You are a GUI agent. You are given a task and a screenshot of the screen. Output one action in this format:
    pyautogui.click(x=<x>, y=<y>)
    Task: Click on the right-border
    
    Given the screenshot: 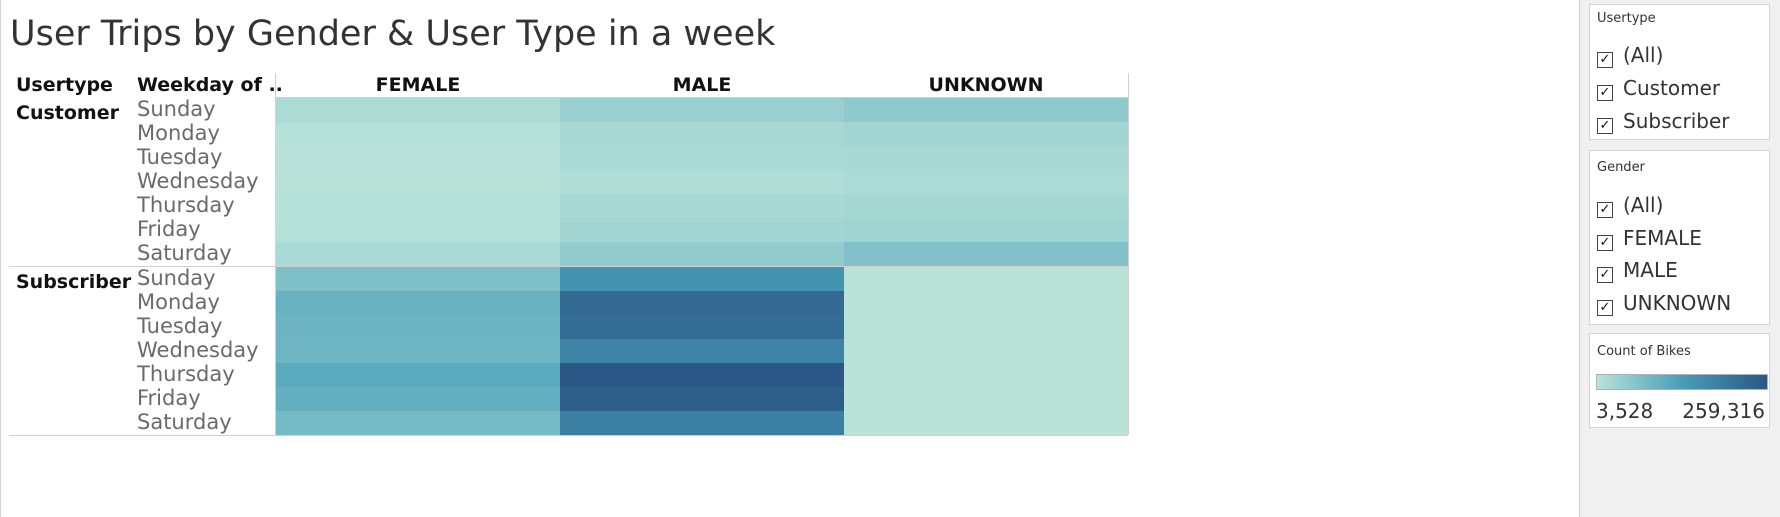 What is the action you would take?
    pyautogui.click(x=1128, y=254)
    